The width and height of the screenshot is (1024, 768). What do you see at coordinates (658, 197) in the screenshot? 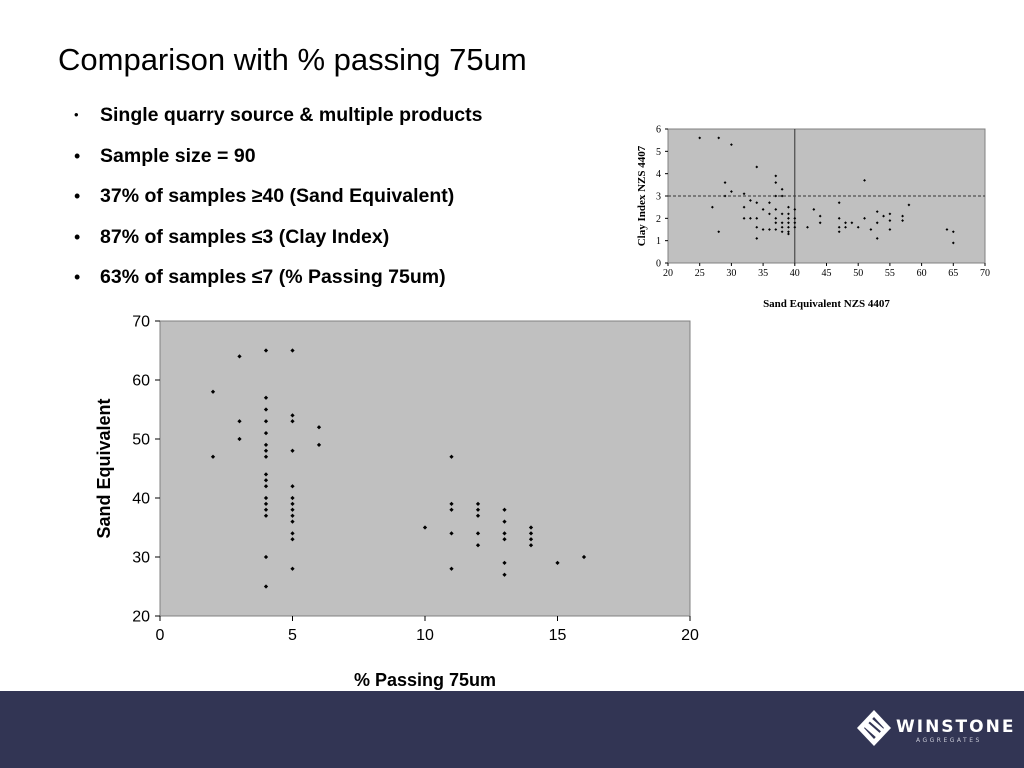
I see `y-tick-label: 3` at bounding box center [658, 197].